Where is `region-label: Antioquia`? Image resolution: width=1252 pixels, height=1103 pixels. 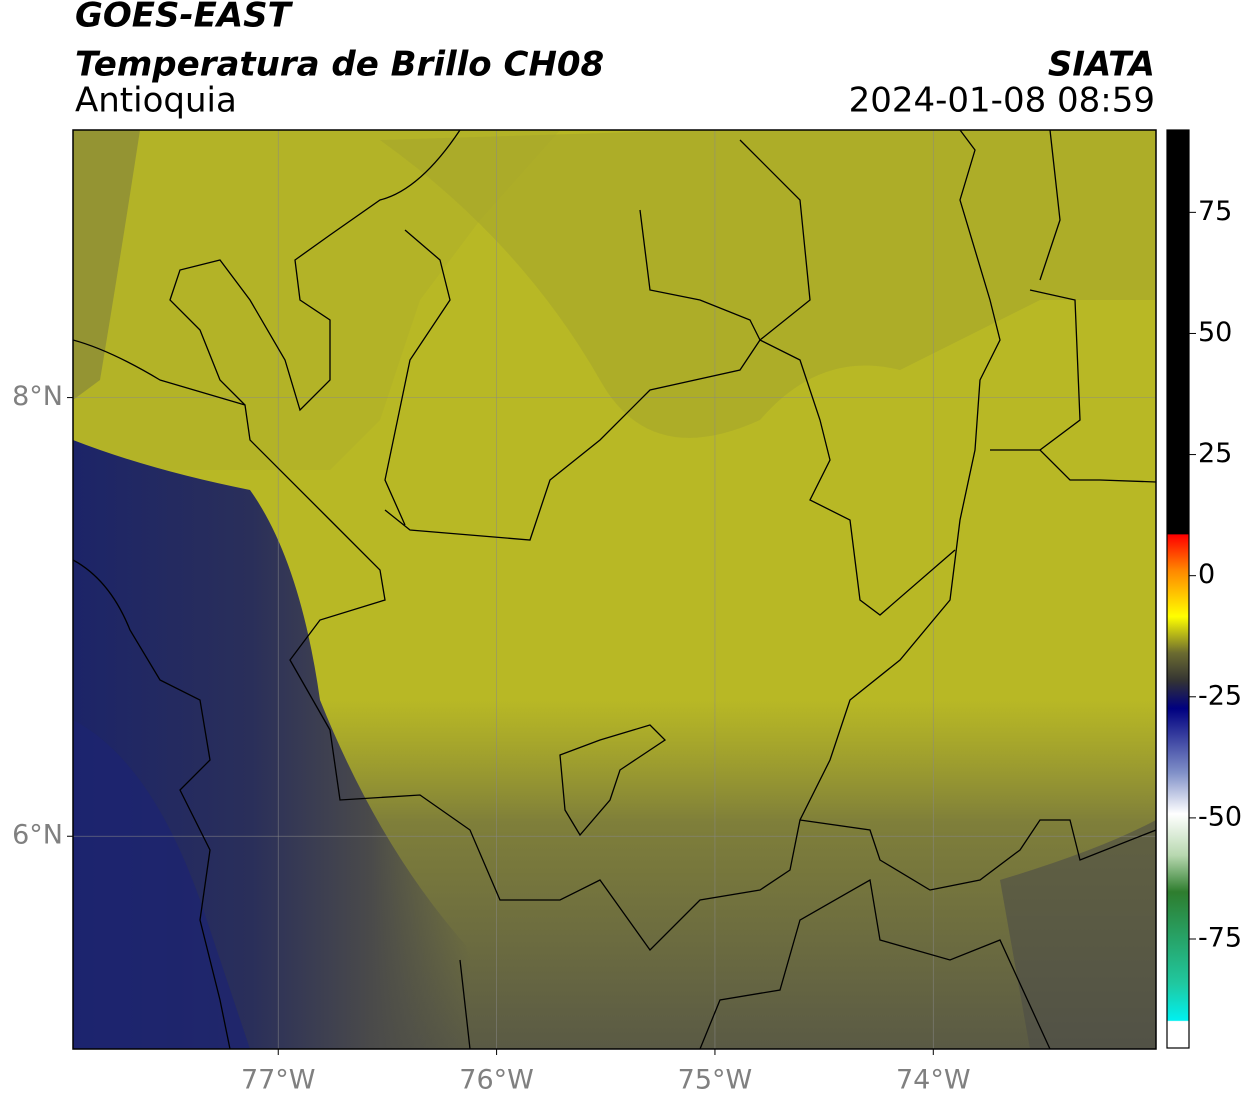 region-label: Antioquia is located at coordinates (156, 101).